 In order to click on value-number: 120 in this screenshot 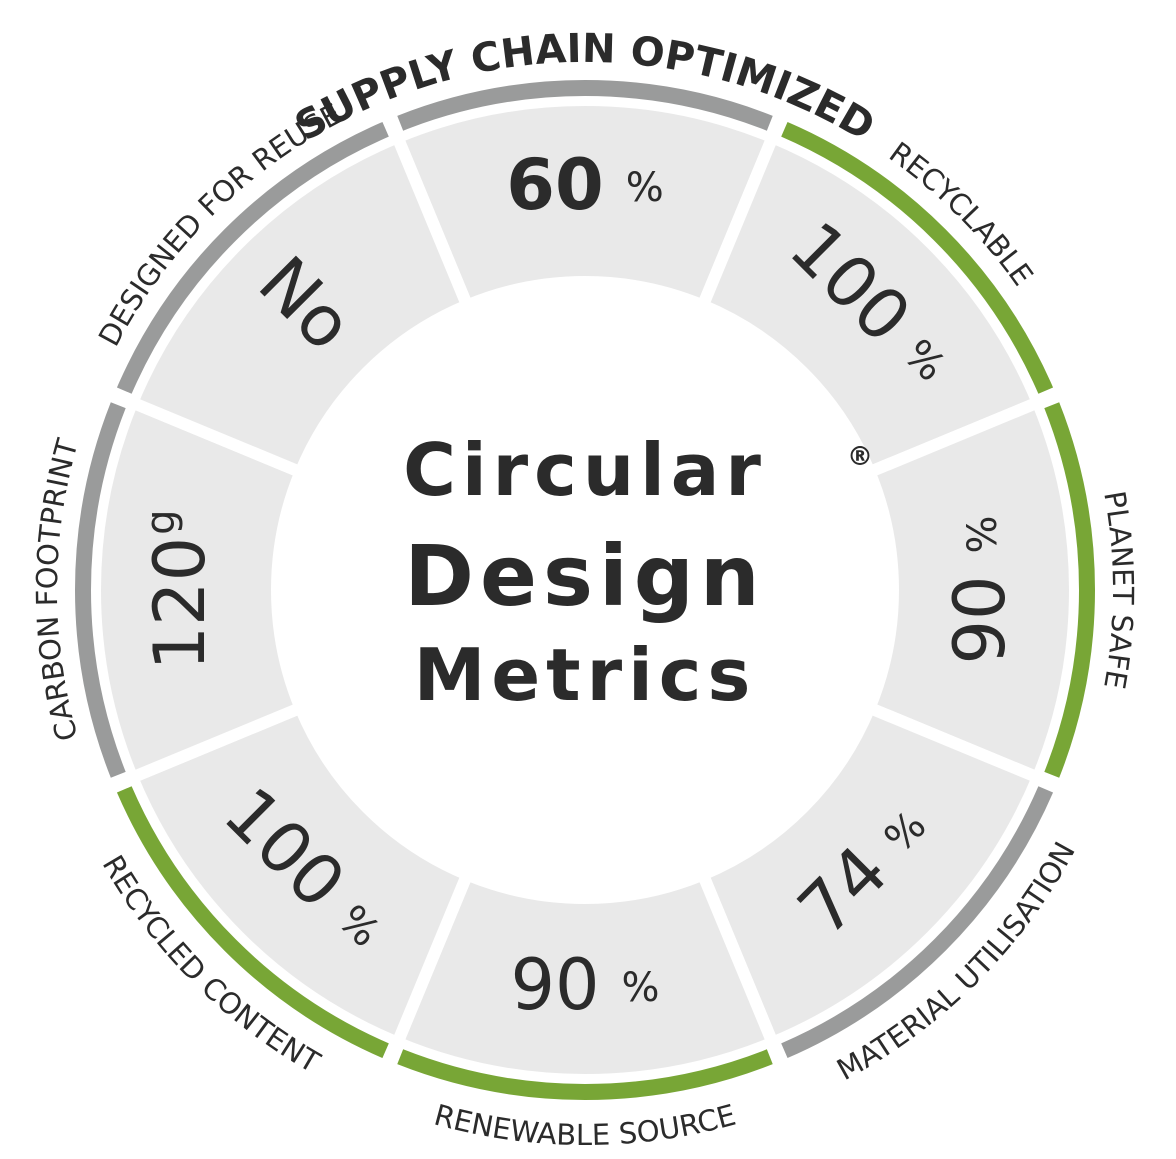, I will do `click(180, 604)`.